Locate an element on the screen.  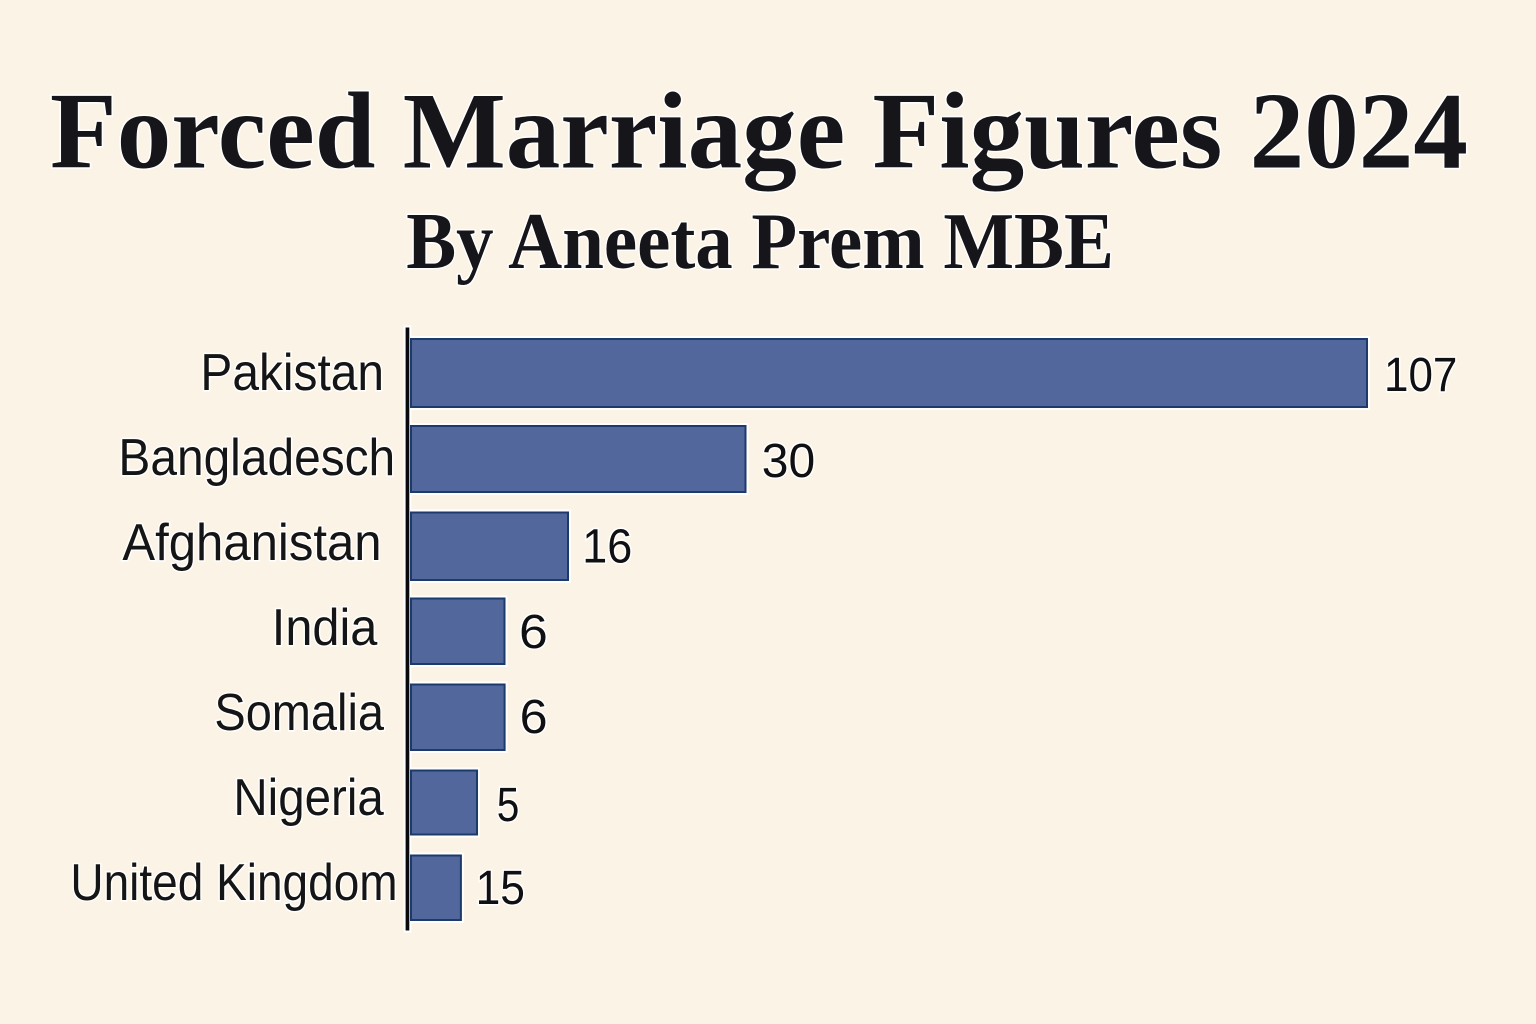
svg-text: Nigeria is located at coordinates (308, 797).